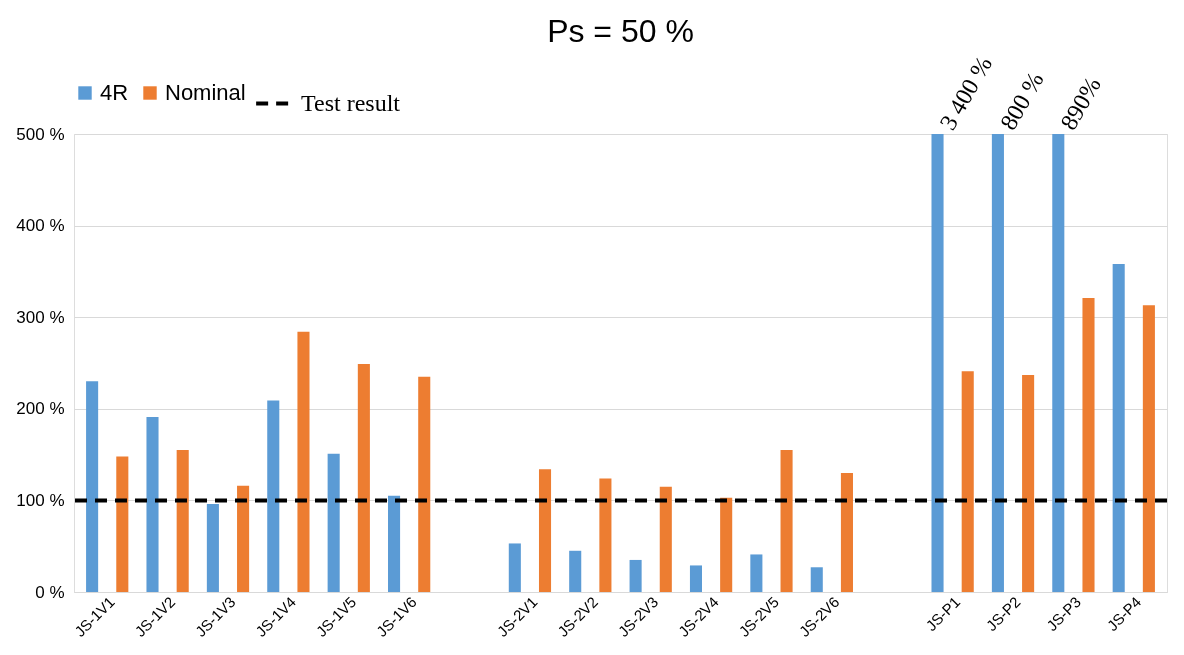  Describe the element at coordinates (40, 317) in the screenshot. I see `y-tick-label: 300 %` at that location.